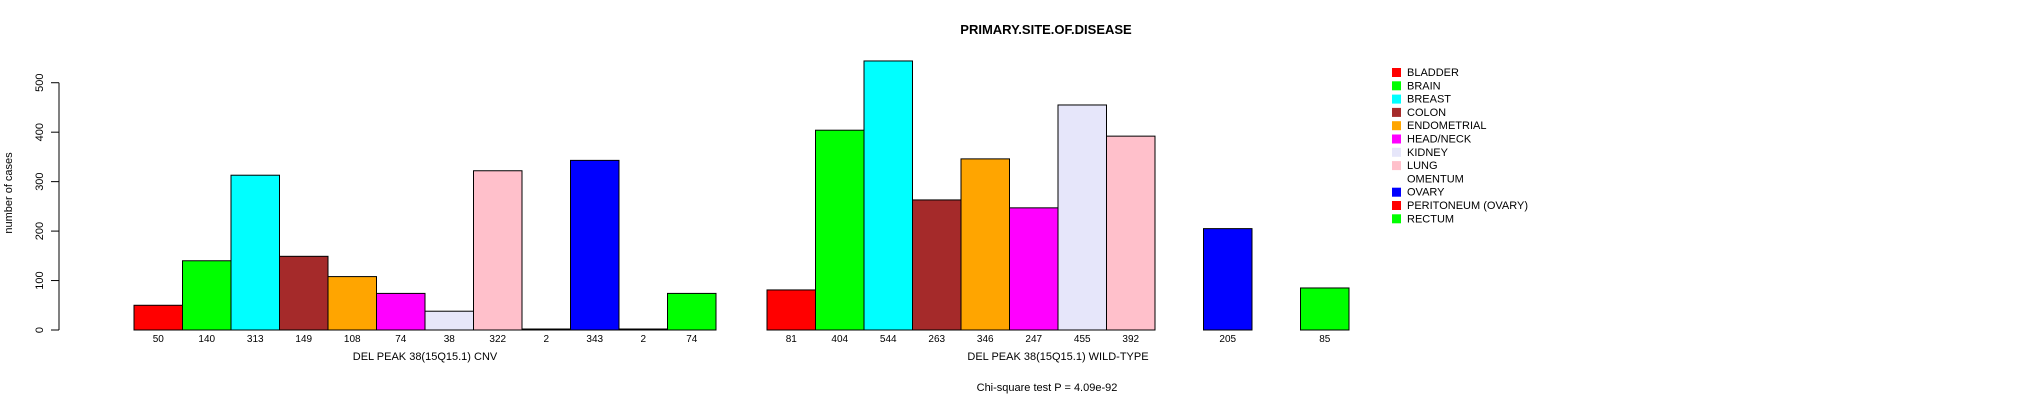  Describe the element at coordinates (9, 193) in the screenshot. I see `y-axis-label: number of cases` at that location.